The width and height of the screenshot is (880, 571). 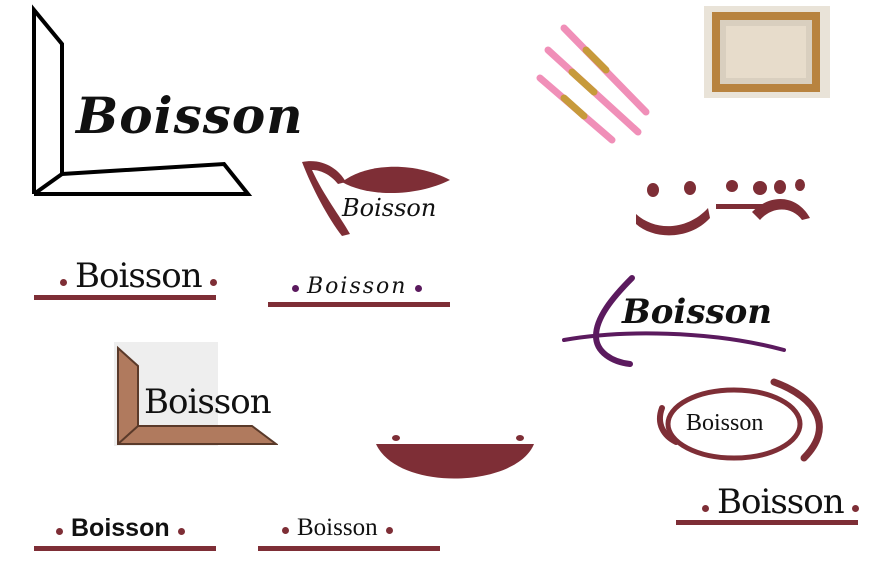 I want to click on logo-text-swoosh: Boisson, so click(x=389, y=208).